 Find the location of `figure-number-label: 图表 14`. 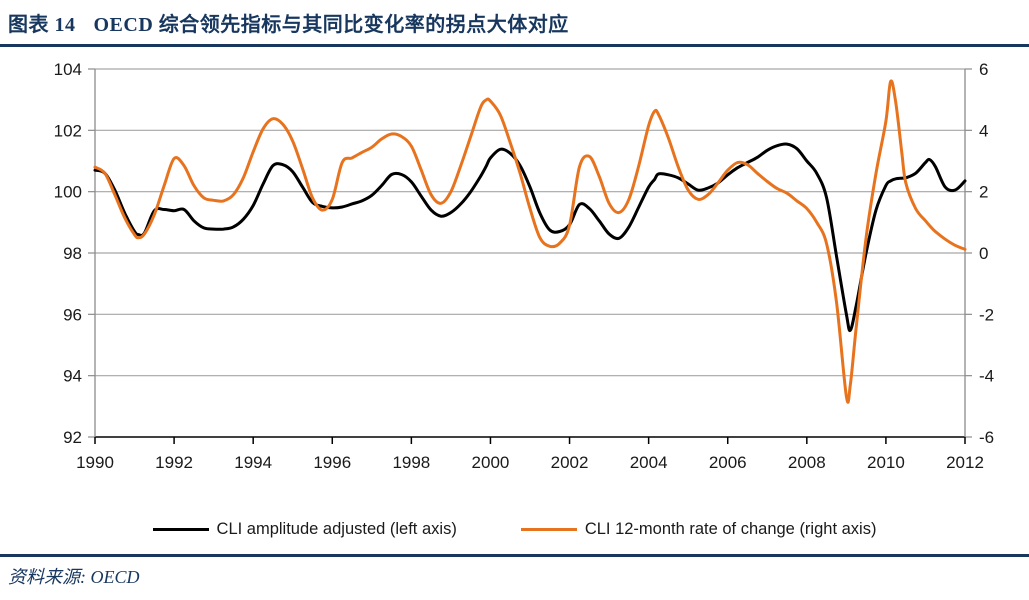

figure-number-label: 图表 14 is located at coordinates (42, 25).